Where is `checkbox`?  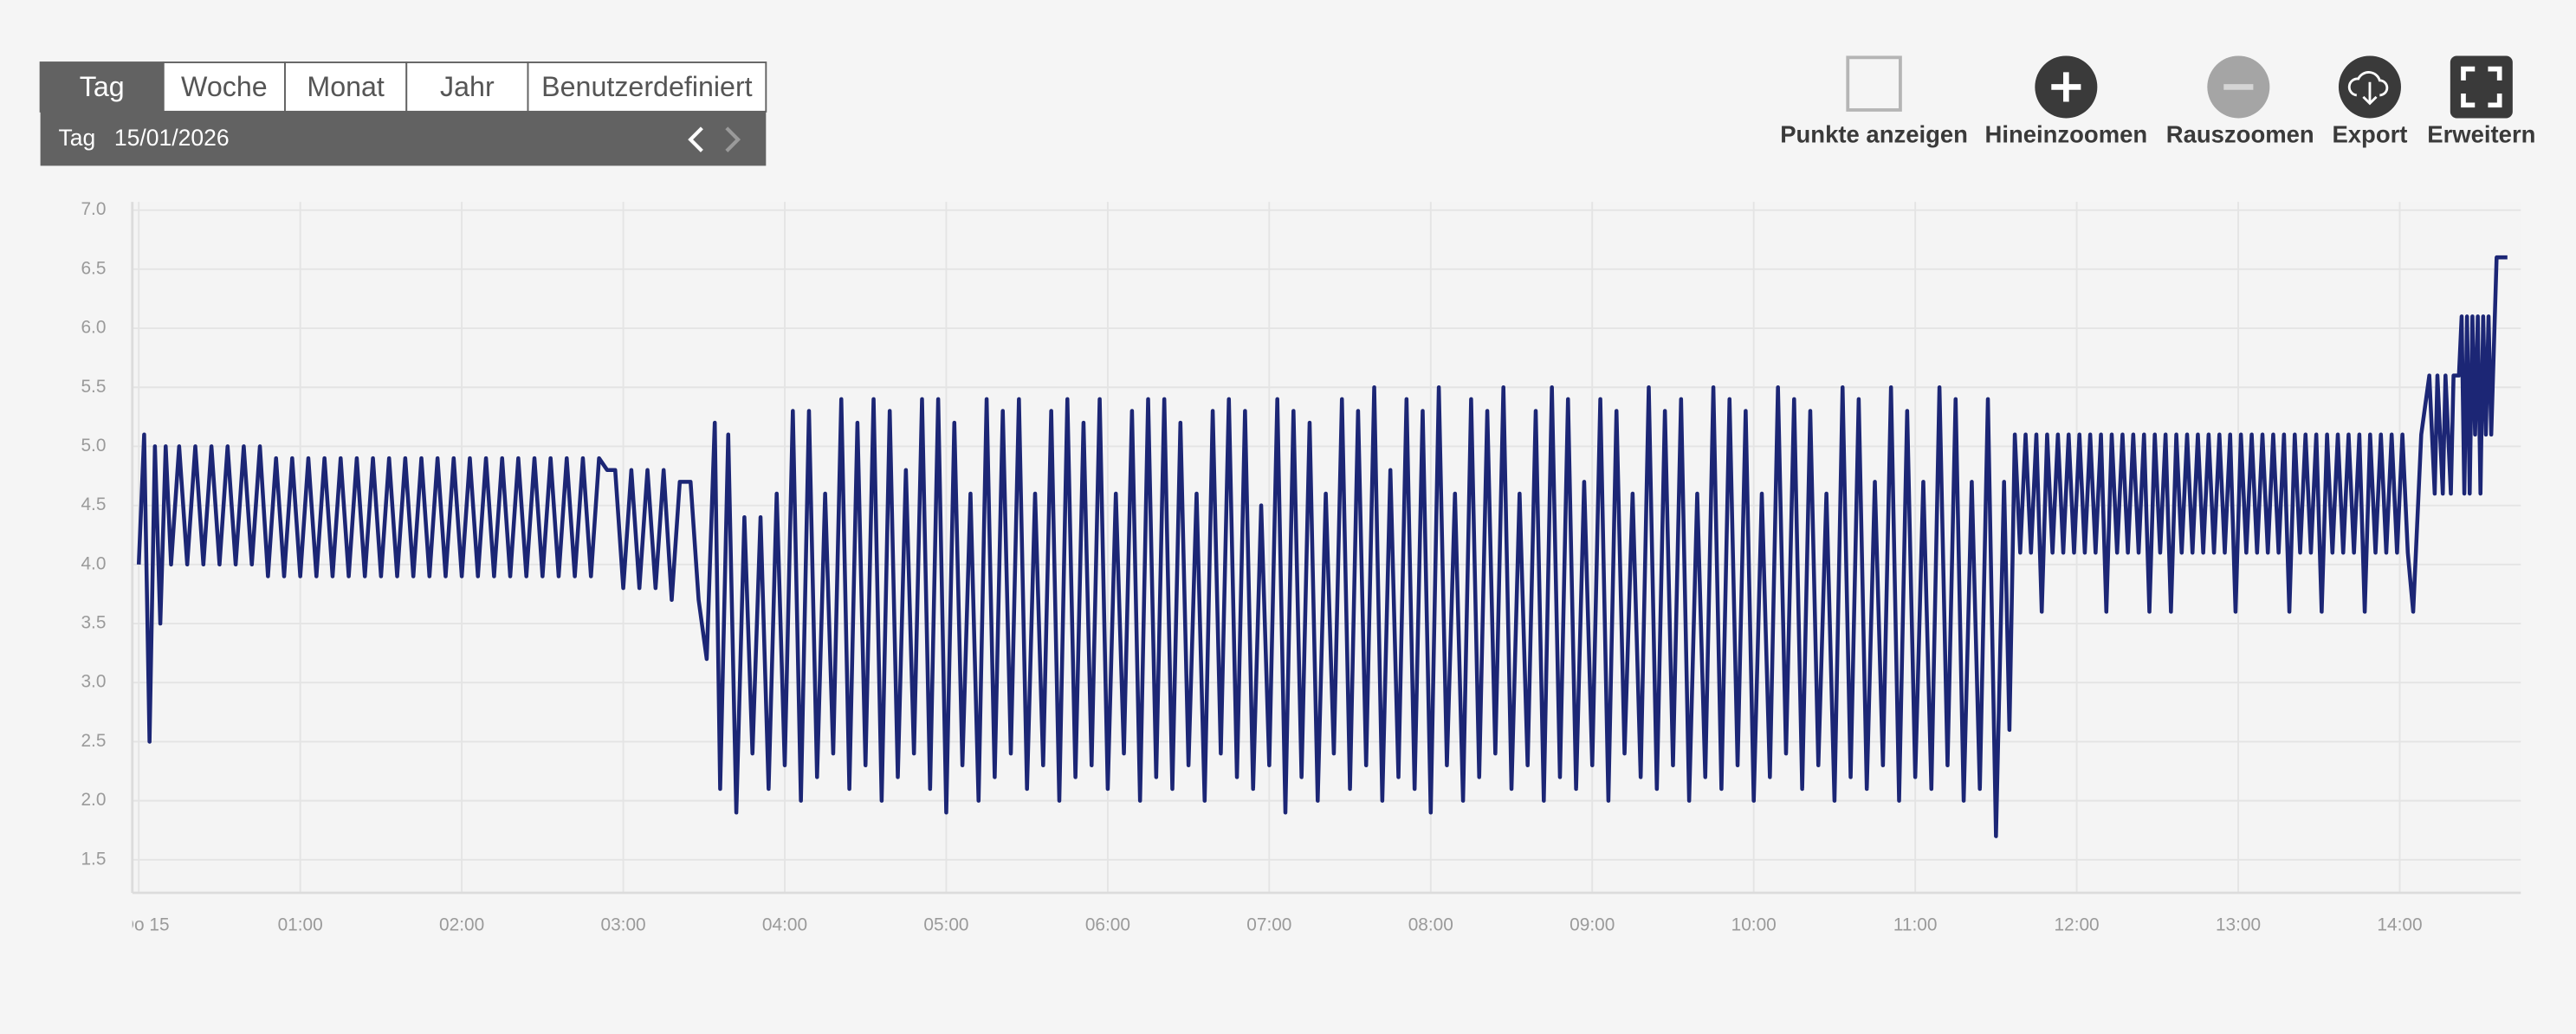
checkbox is located at coordinates (1874, 83).